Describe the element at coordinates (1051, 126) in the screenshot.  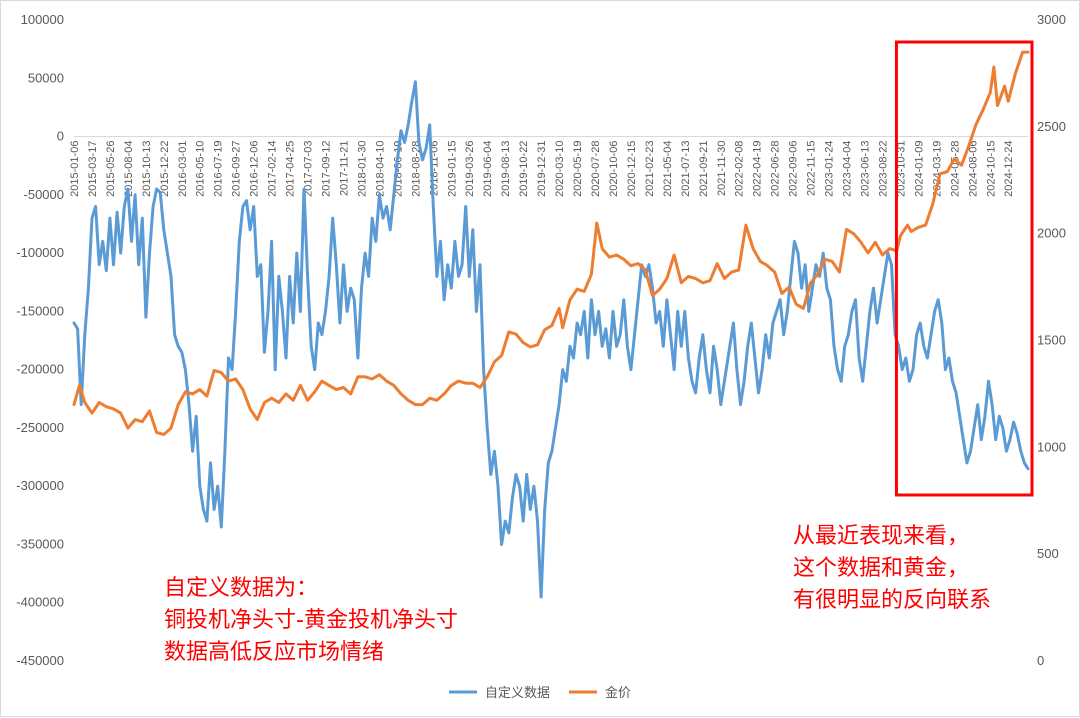
I see `right-tick-label: 2500` at that location.